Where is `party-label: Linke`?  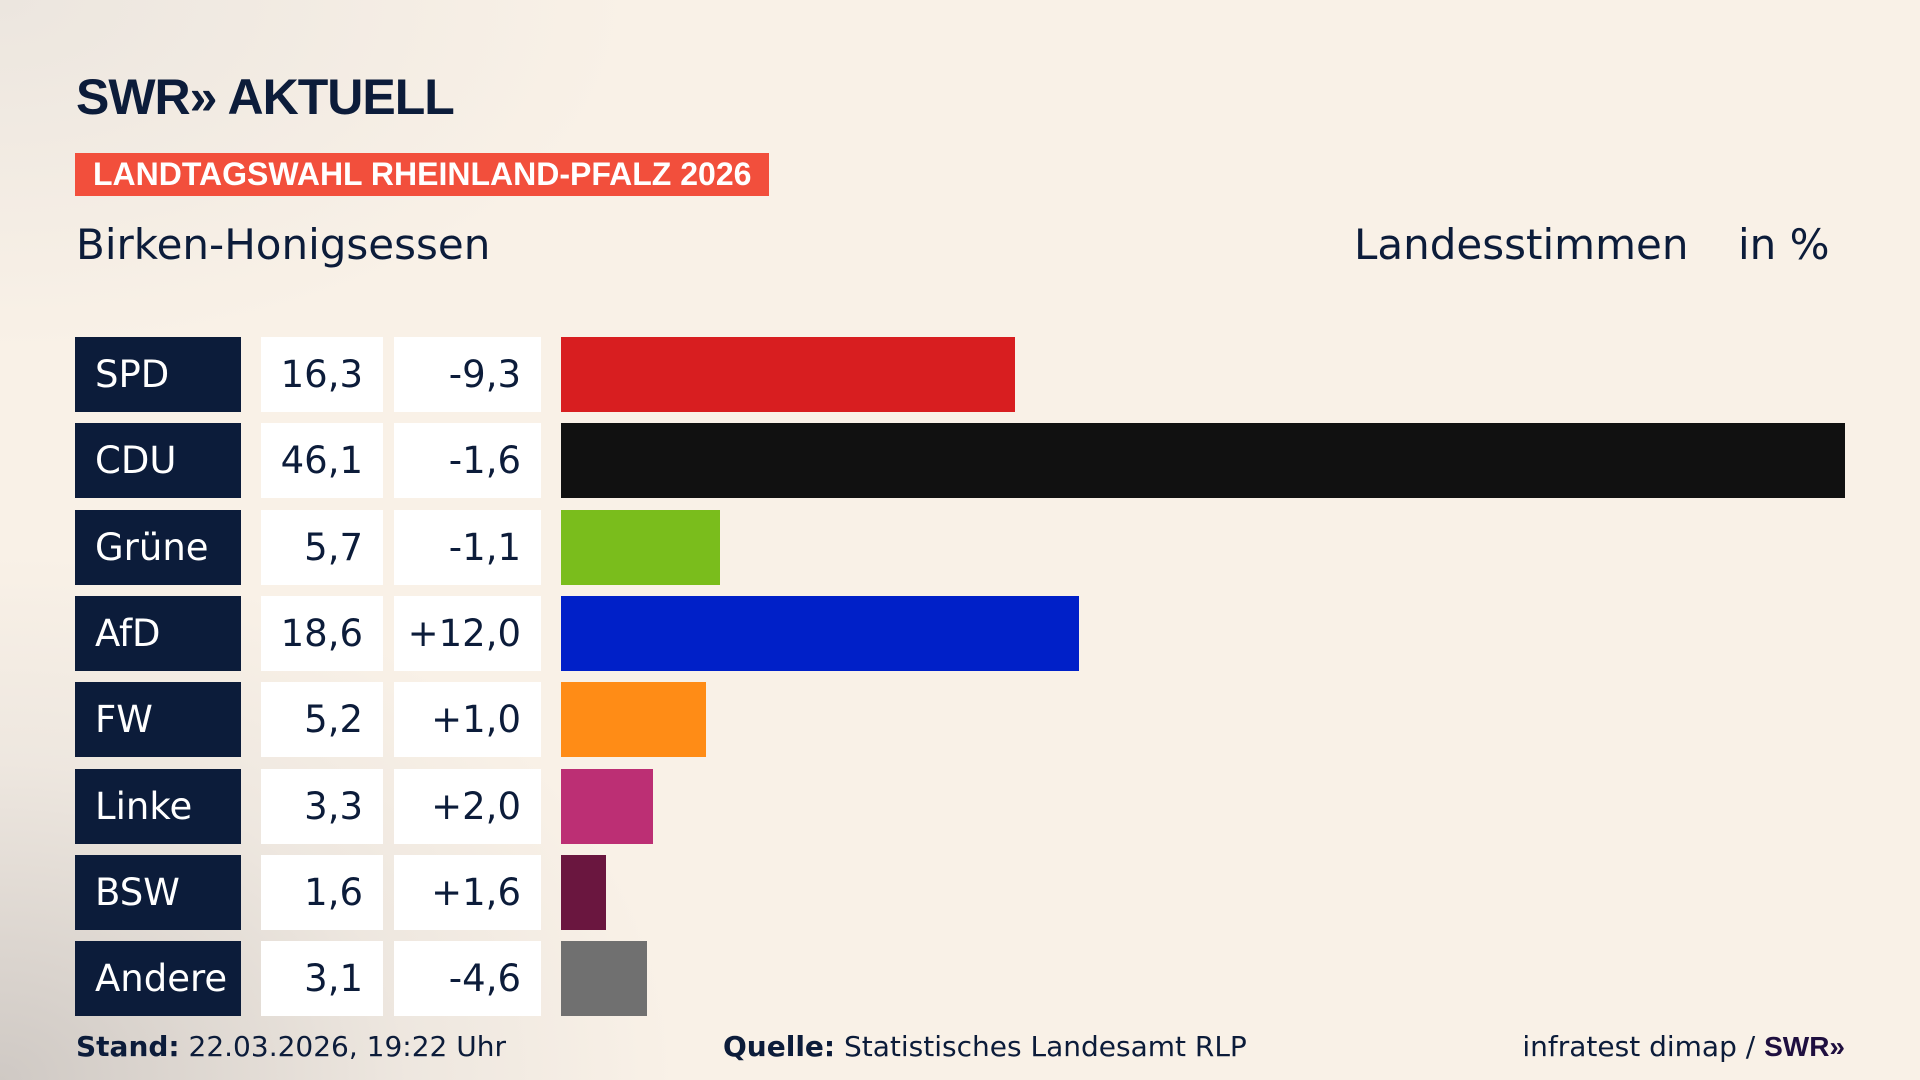 party-label: Linke is located at coordinates (158, 806).